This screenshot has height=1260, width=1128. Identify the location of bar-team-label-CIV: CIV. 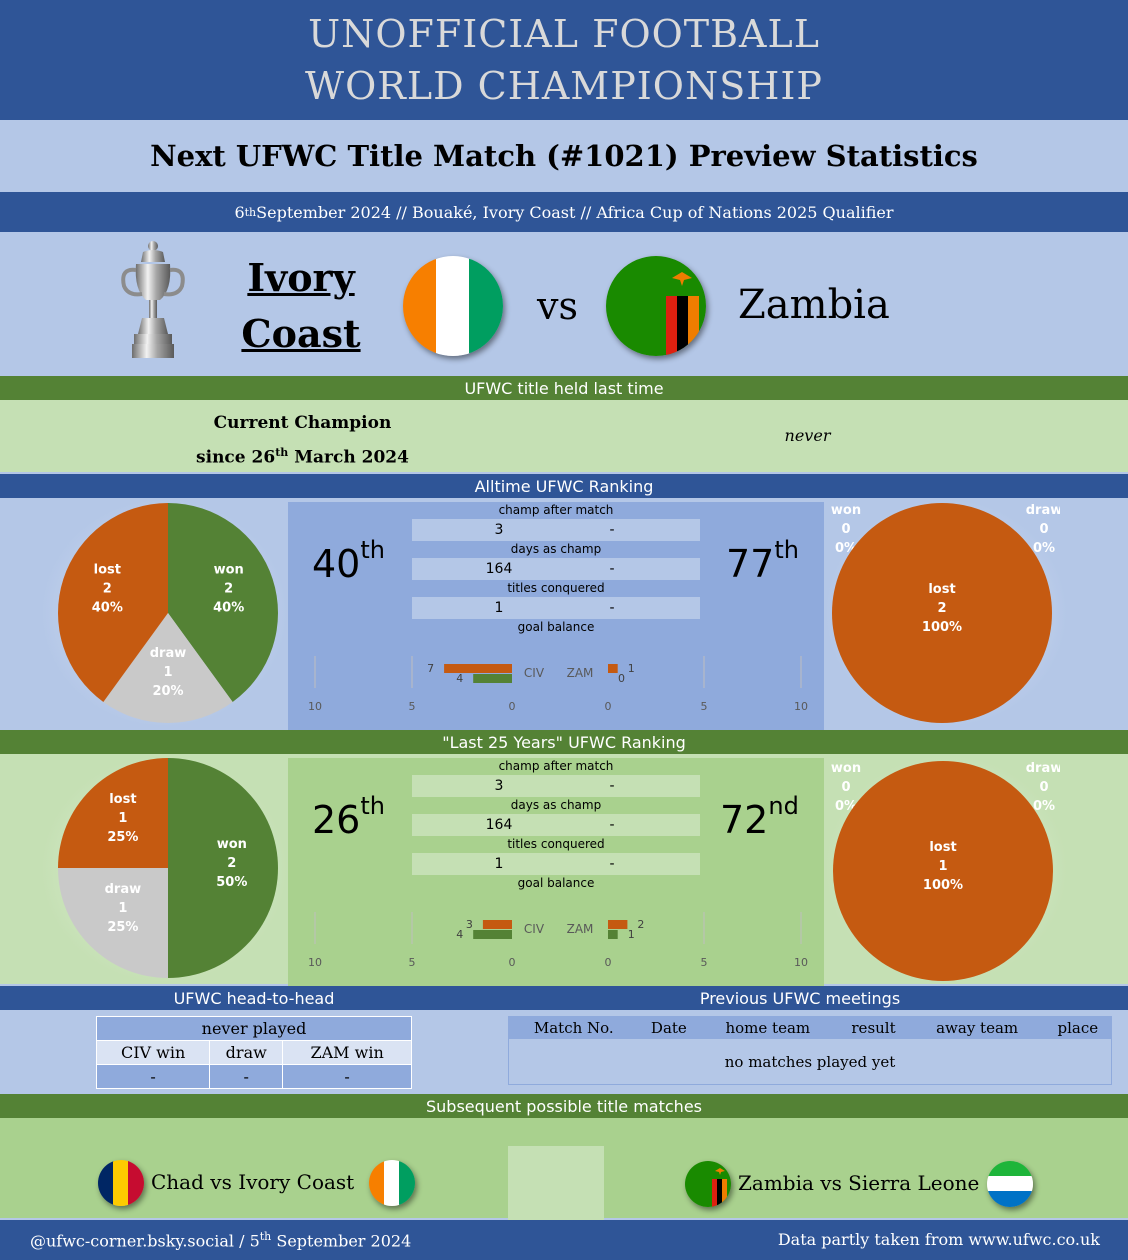
(534, 929).